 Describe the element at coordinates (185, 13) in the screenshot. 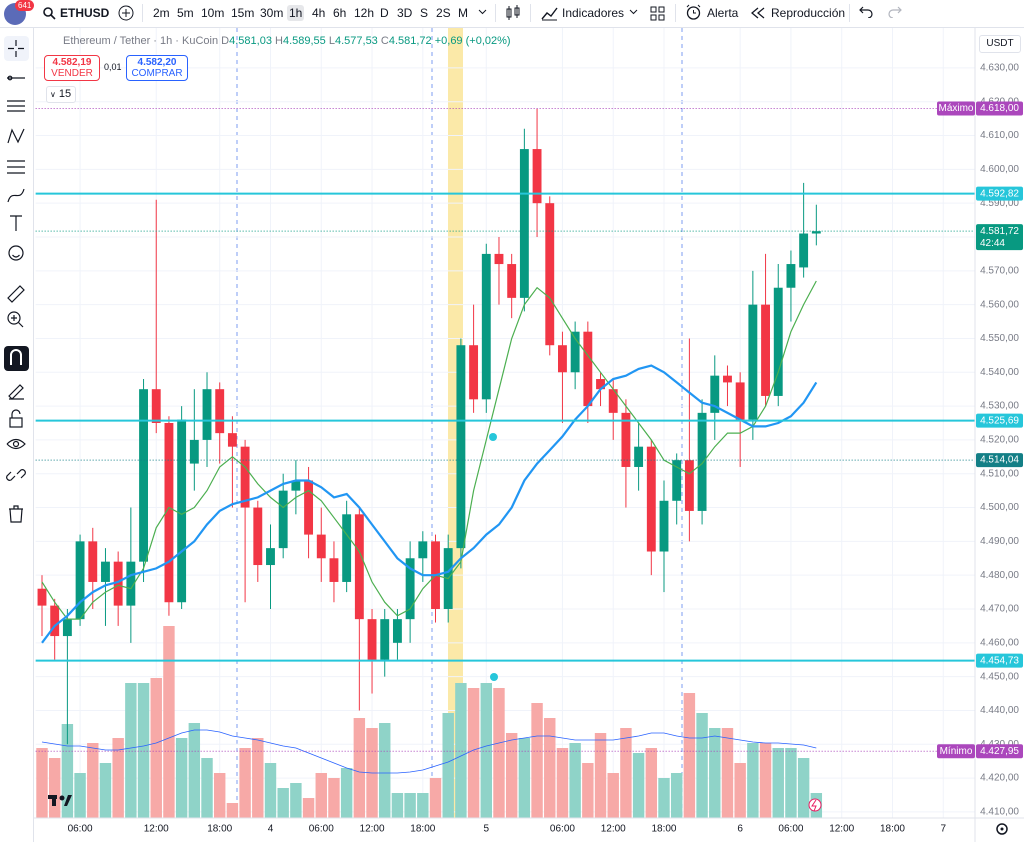

I see `interval: 5m` at that location.